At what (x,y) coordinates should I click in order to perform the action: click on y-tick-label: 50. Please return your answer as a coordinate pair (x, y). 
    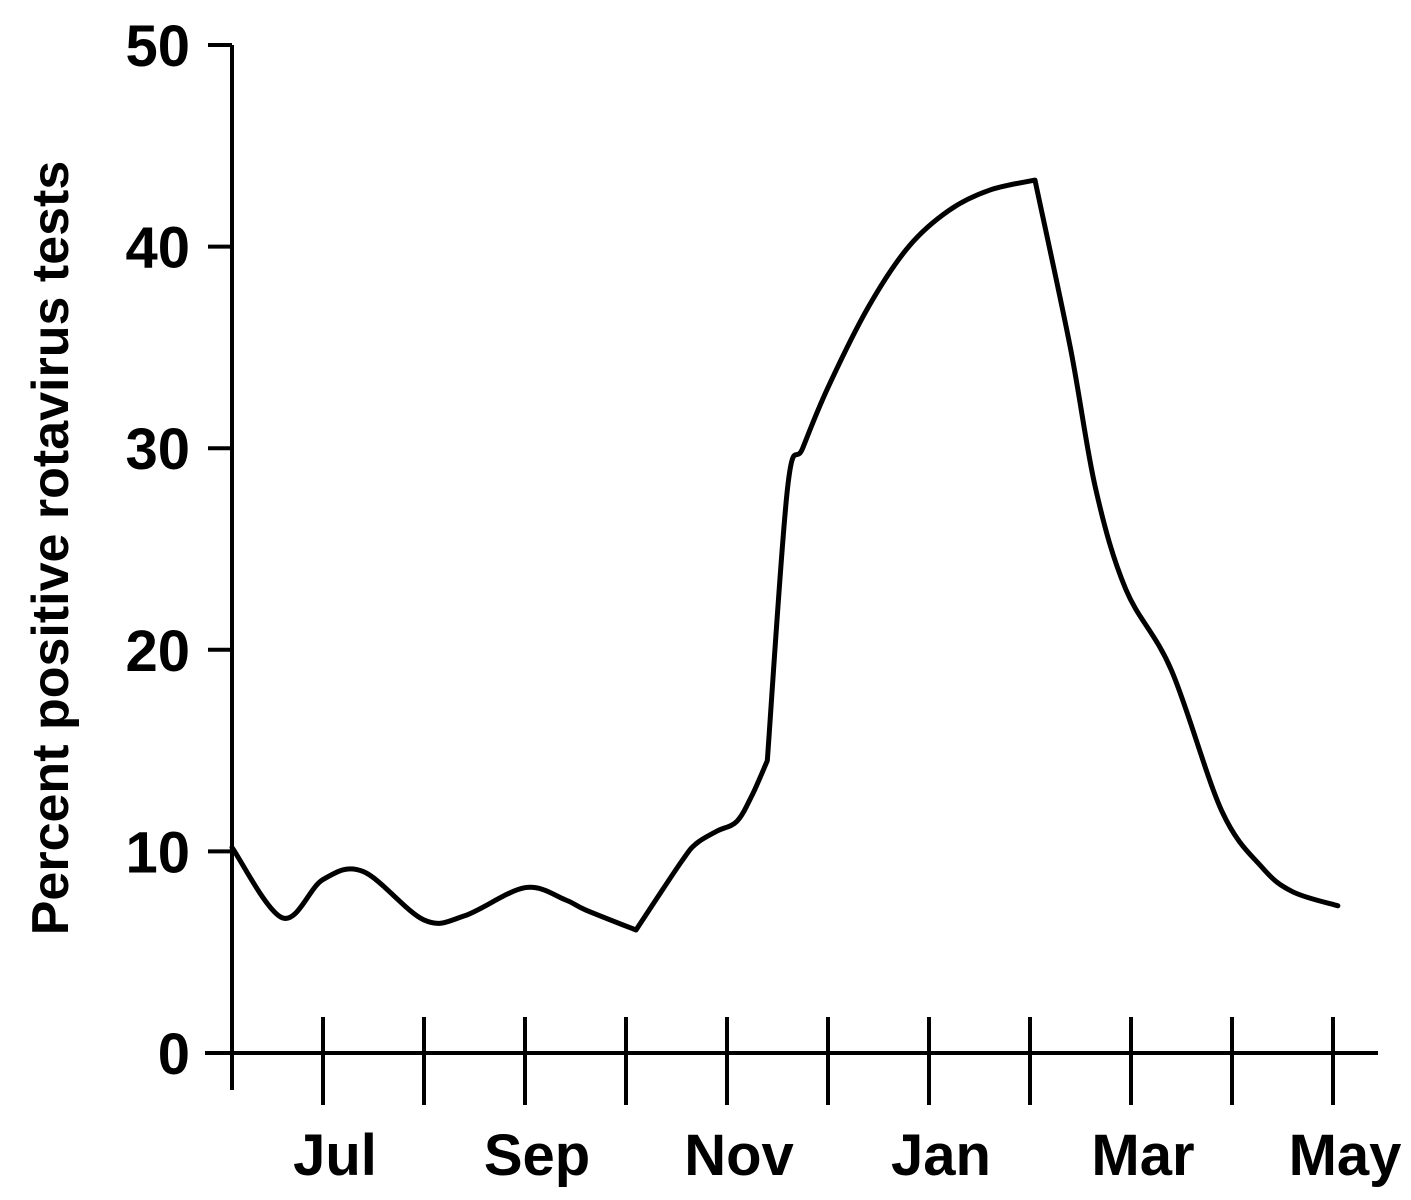
    Looking at the image, I should click on (157, 46).